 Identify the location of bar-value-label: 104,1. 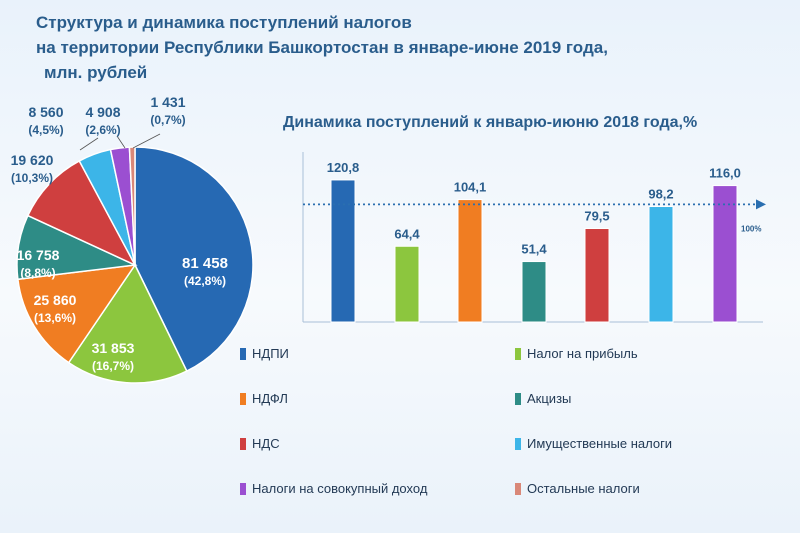
(470, 187).